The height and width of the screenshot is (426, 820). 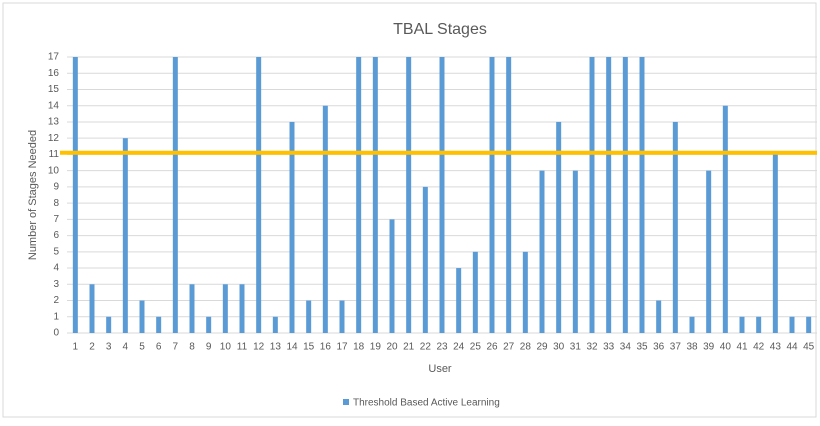 I want to click on x-tick-label: 1, so click(x=76, y=347).